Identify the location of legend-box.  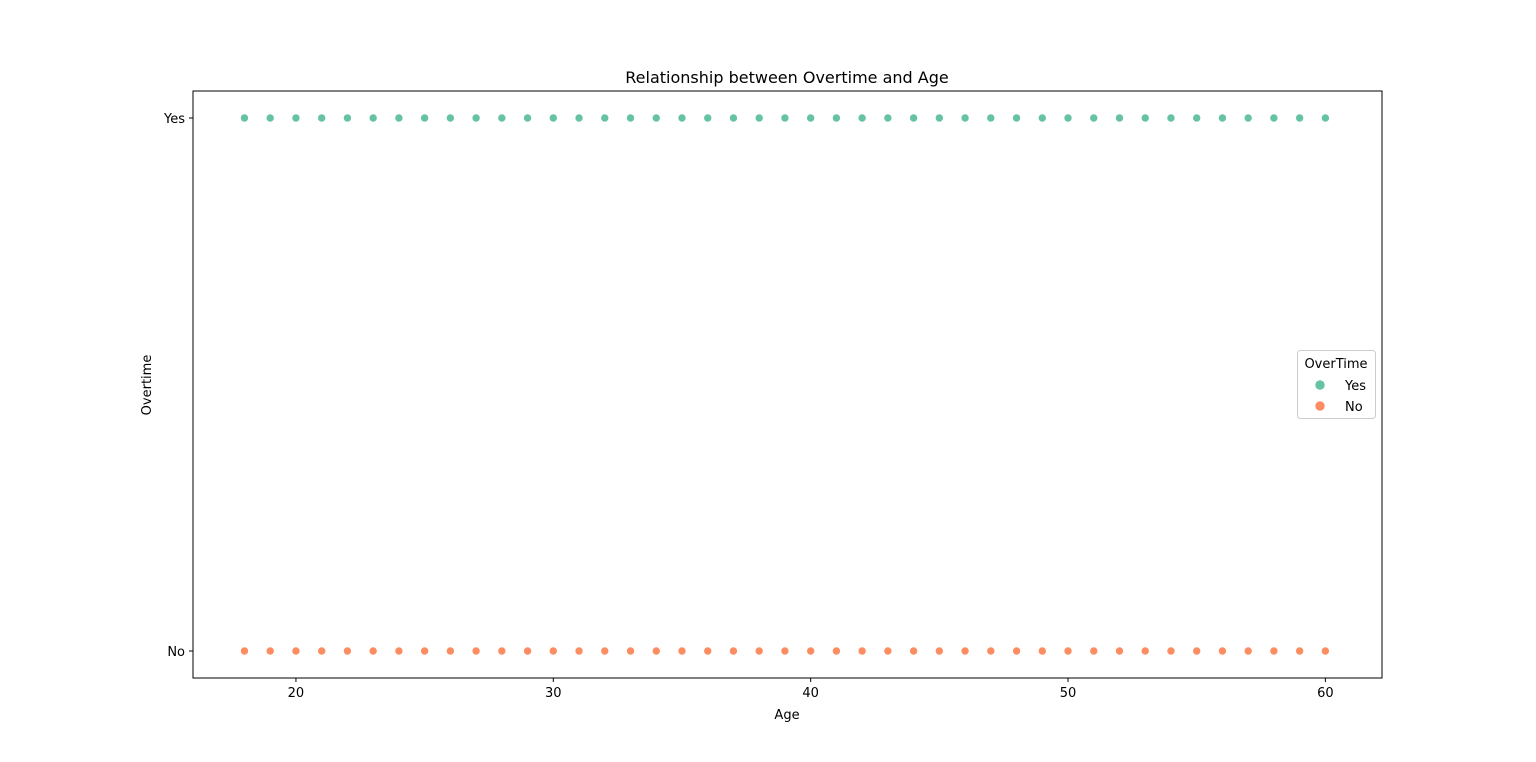
(1336, 384).